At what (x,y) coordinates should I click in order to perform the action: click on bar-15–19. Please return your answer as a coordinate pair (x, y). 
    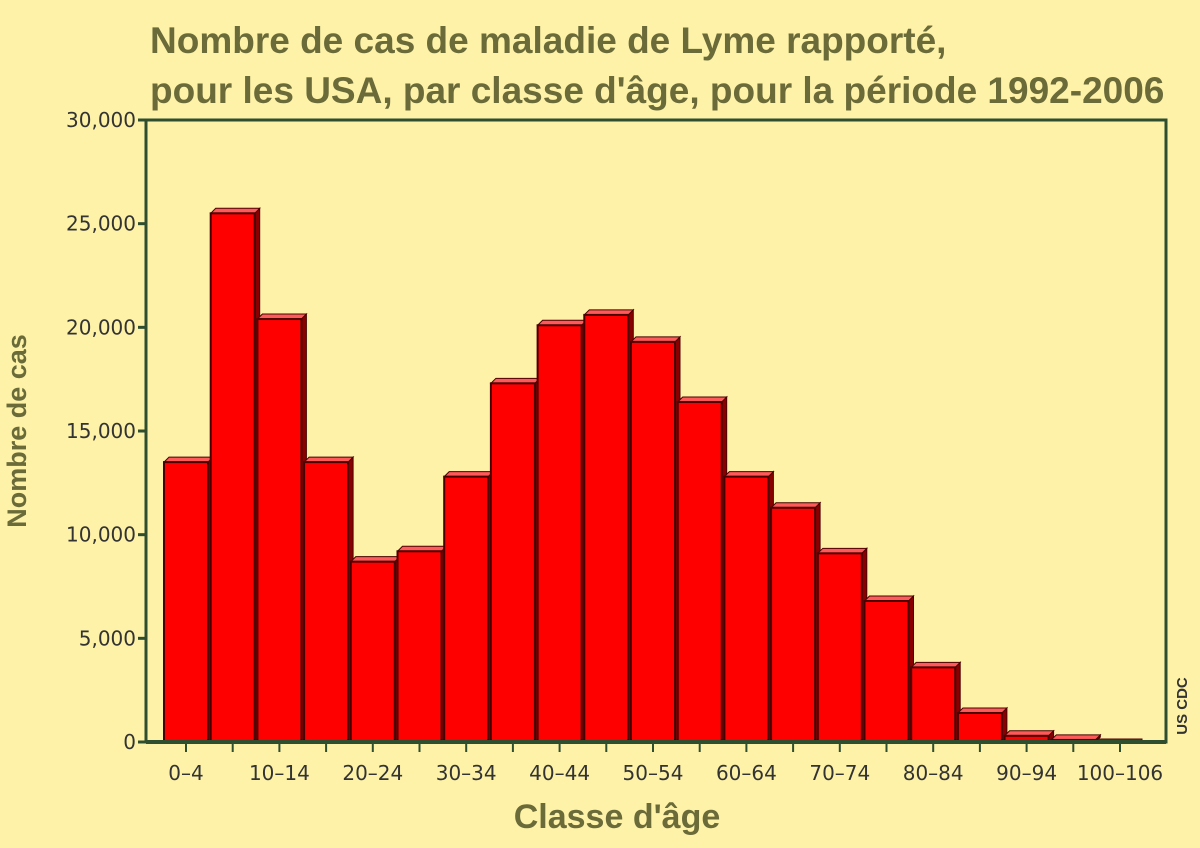
    Looking at the image, I should click on (328, 599).